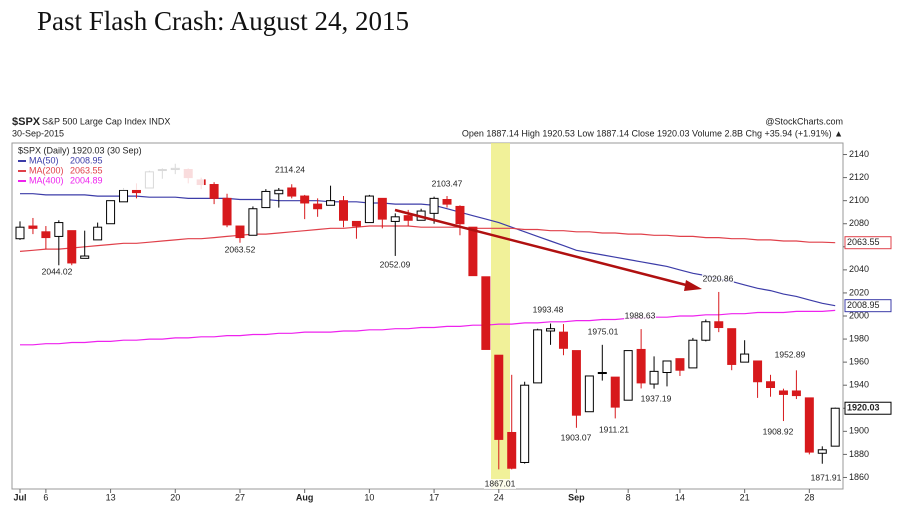  I want to click on y-tick-label: 2000, so click(859, 315).